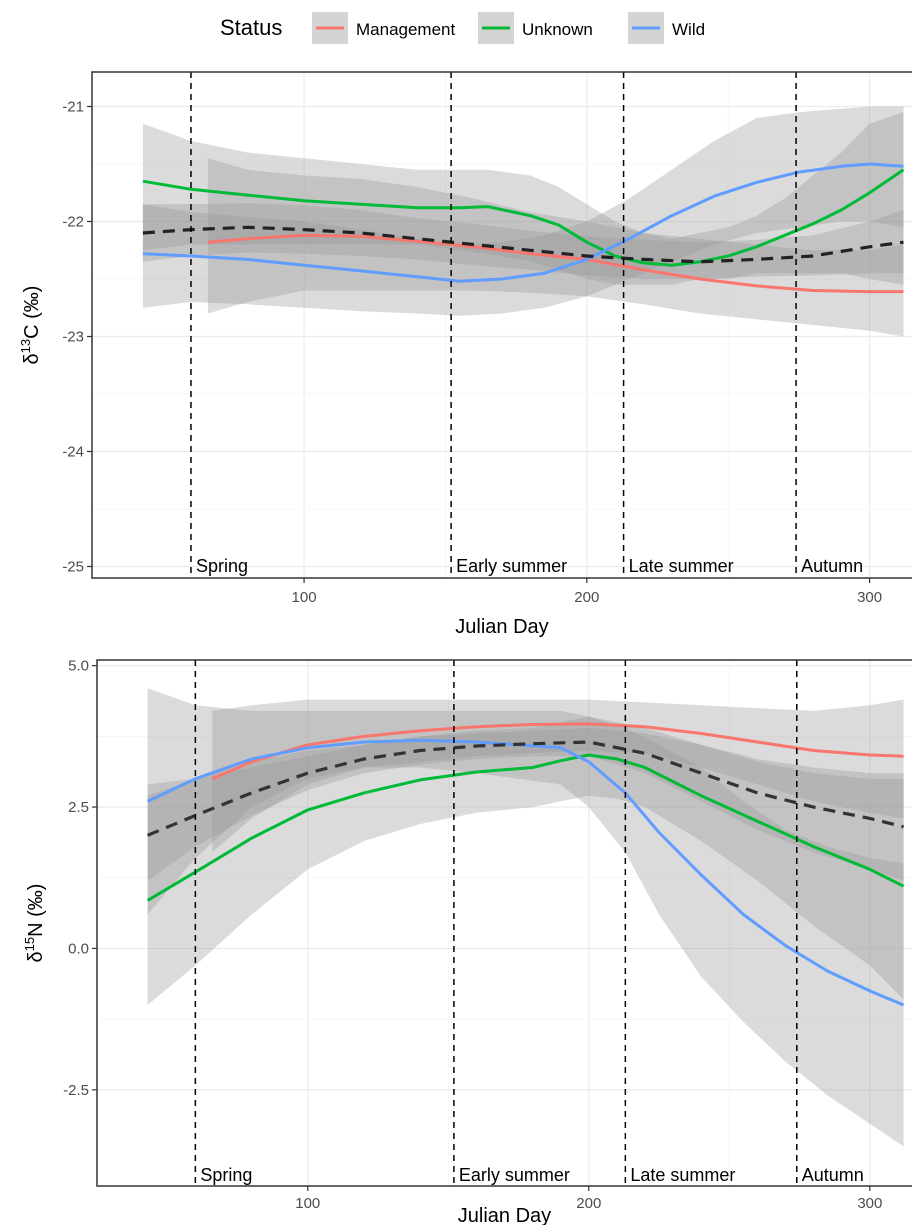 This screenshot has width=912, height=1230. What do you see at coordinates (76, 1090) in the screenshot?
I see `y-tick-label: -2.5` at bounding box center [76, 1090].